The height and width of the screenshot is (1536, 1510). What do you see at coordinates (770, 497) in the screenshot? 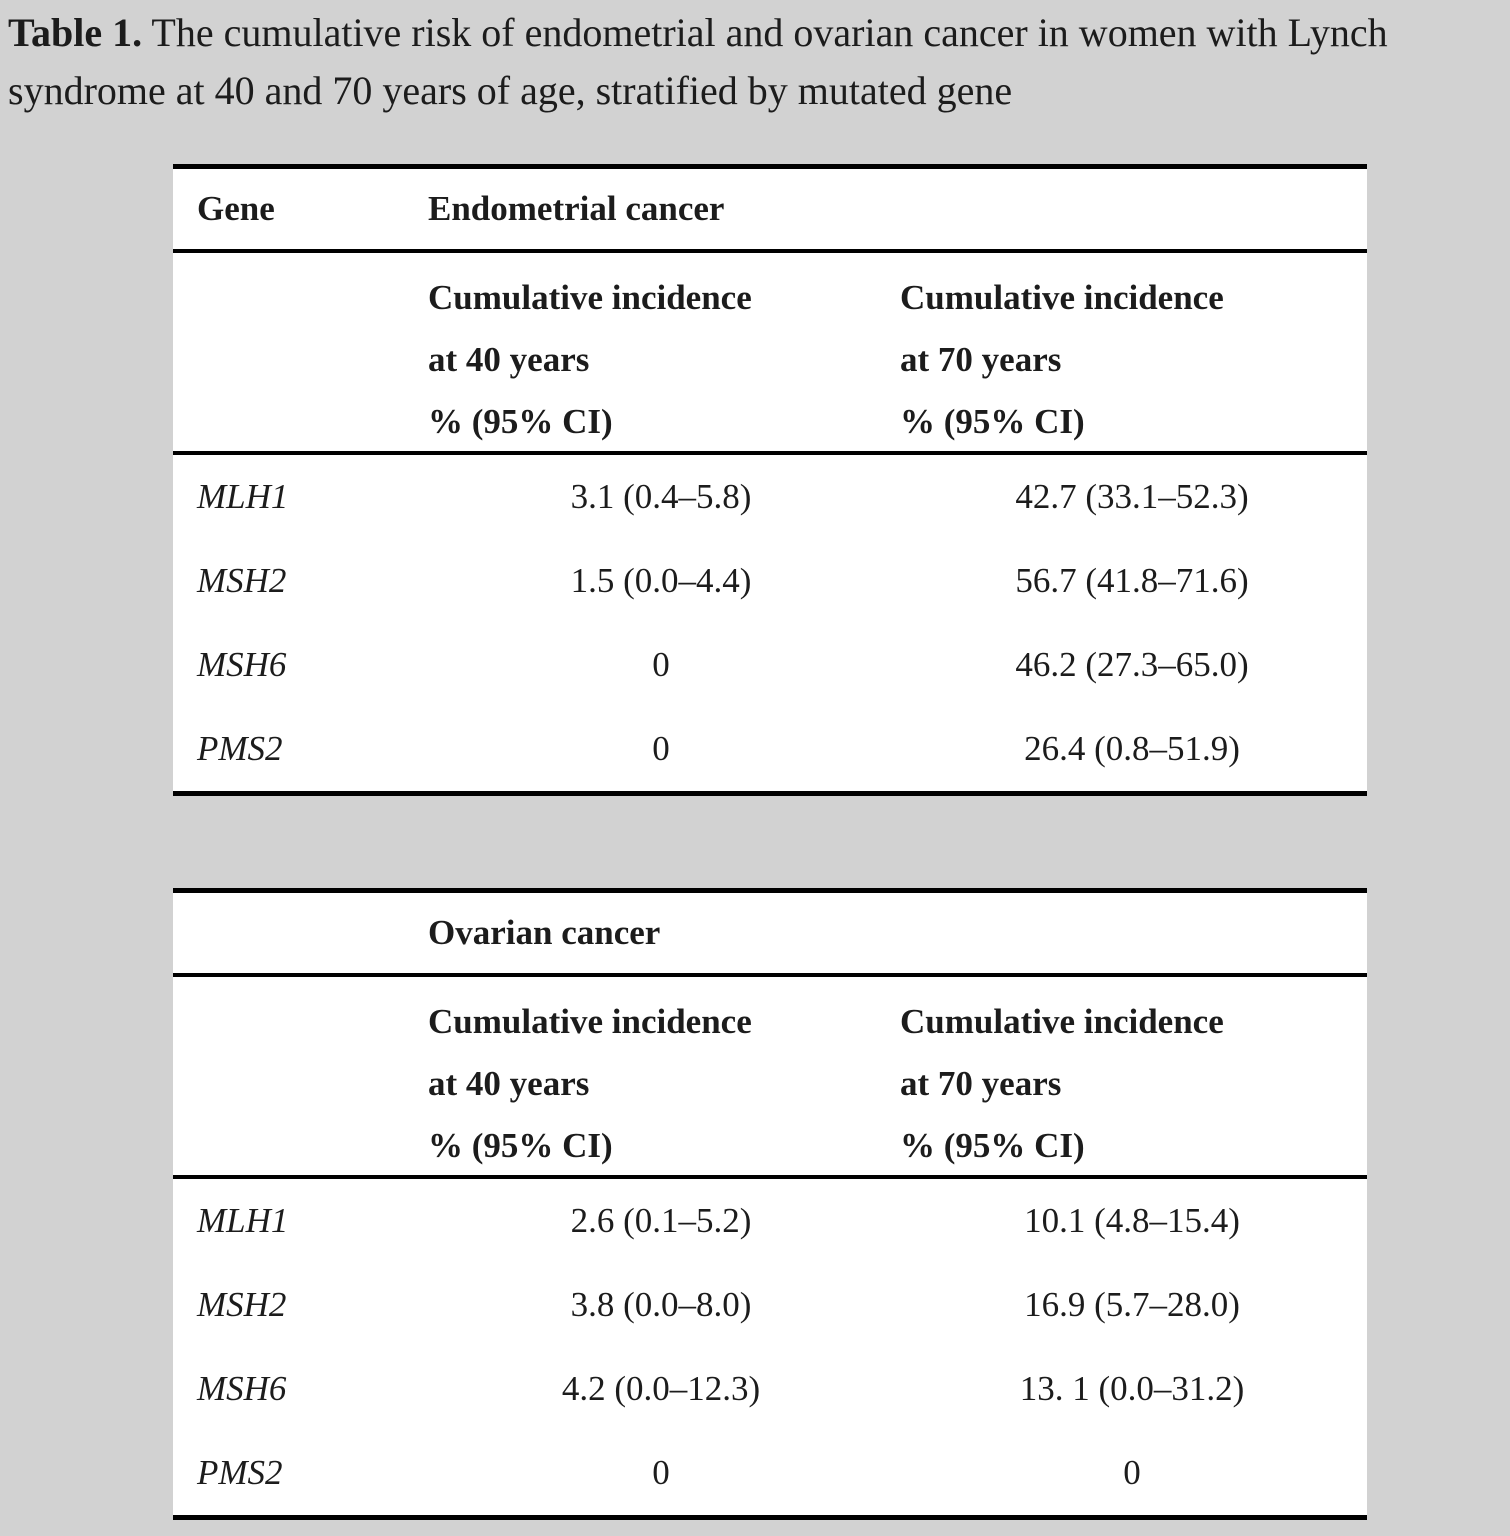
I see `table-row: MLH1 3.1 (0.4–5.8) 42.7 (33.1–52.3)` at bounding box center [770, 497].